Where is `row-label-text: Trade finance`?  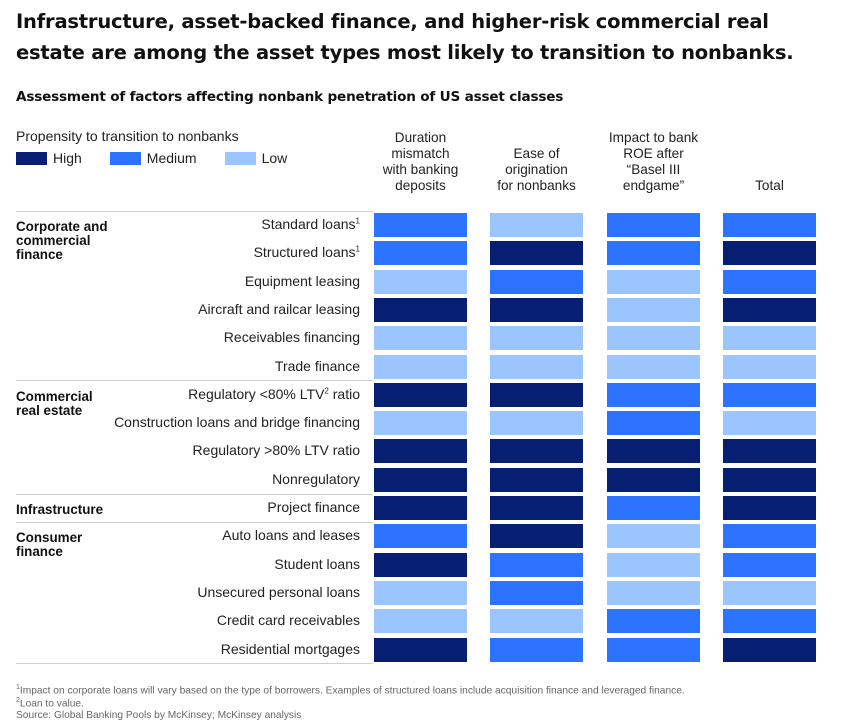
row-label-text: Trade finance is located at coordinates (317, 366).